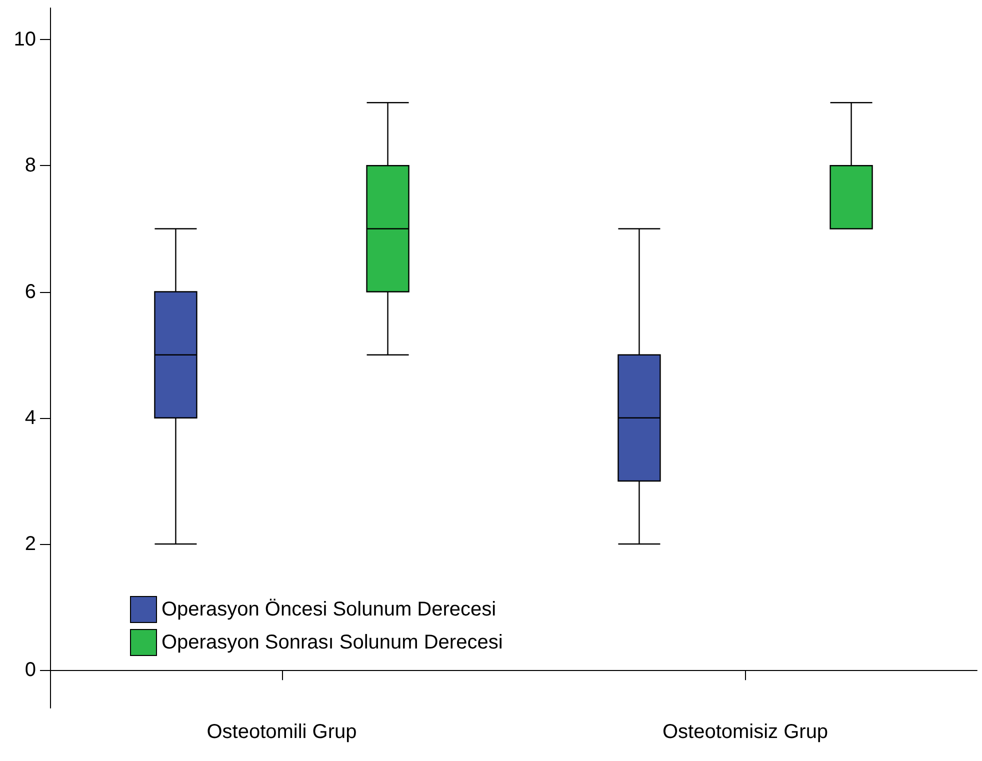 Image resolution: width=982 pixels, height=761 pixels. I want to click on y-tick-label: 2, so click(30, 544).